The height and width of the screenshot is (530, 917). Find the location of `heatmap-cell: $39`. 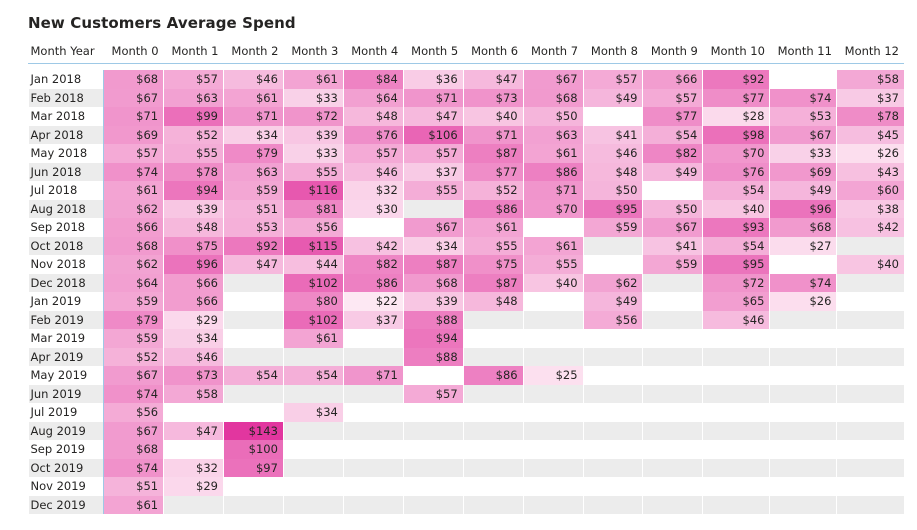

heatmap-cell: $39 is located at coordinates (313, 134).